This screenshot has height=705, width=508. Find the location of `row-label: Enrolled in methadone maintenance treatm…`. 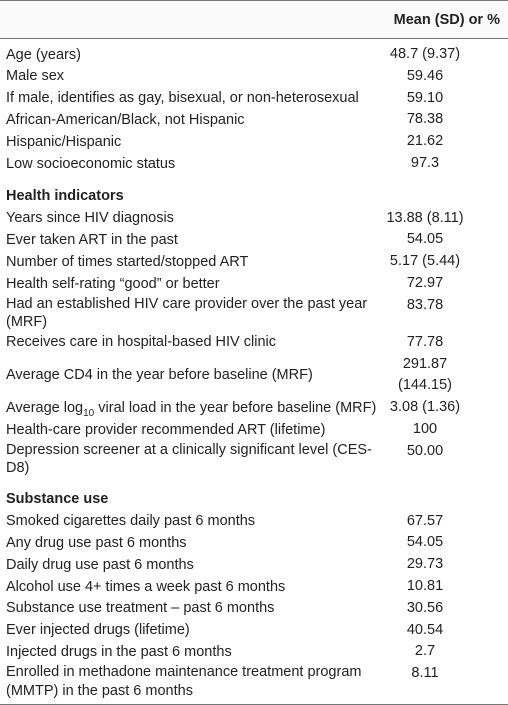

row-label: Enrolled in methadone maintenance treatm… is located at coordinates (190, 684).